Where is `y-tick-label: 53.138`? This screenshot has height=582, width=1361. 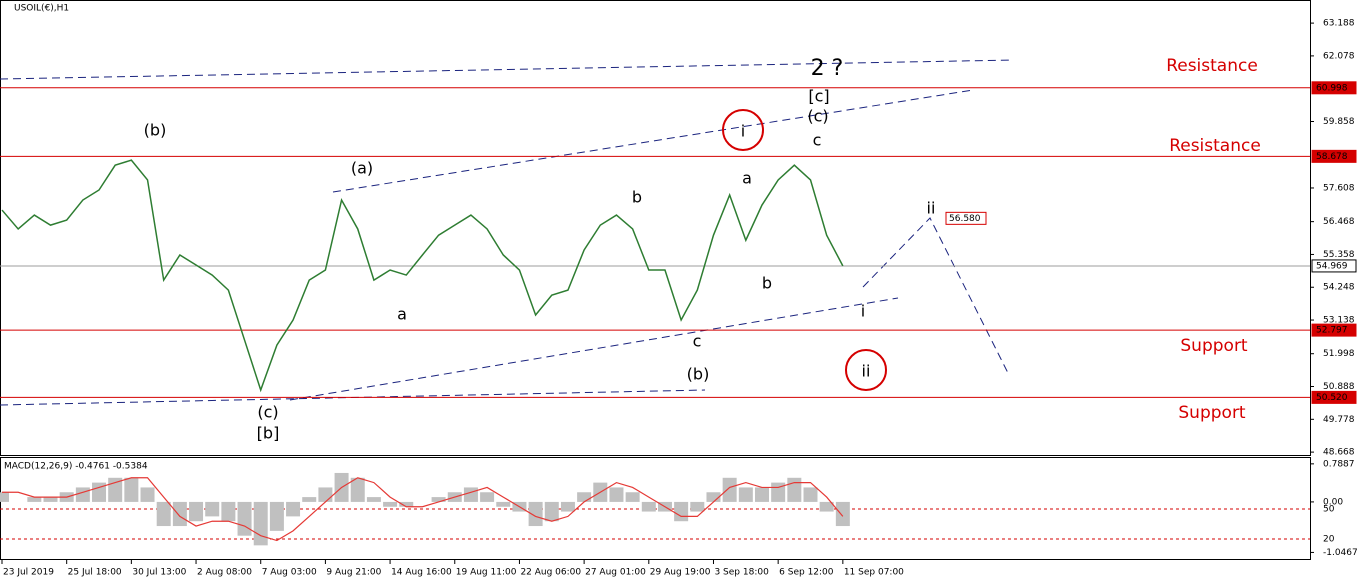 y-tick-label: 53.138 is located at coordinates (1339, 321).